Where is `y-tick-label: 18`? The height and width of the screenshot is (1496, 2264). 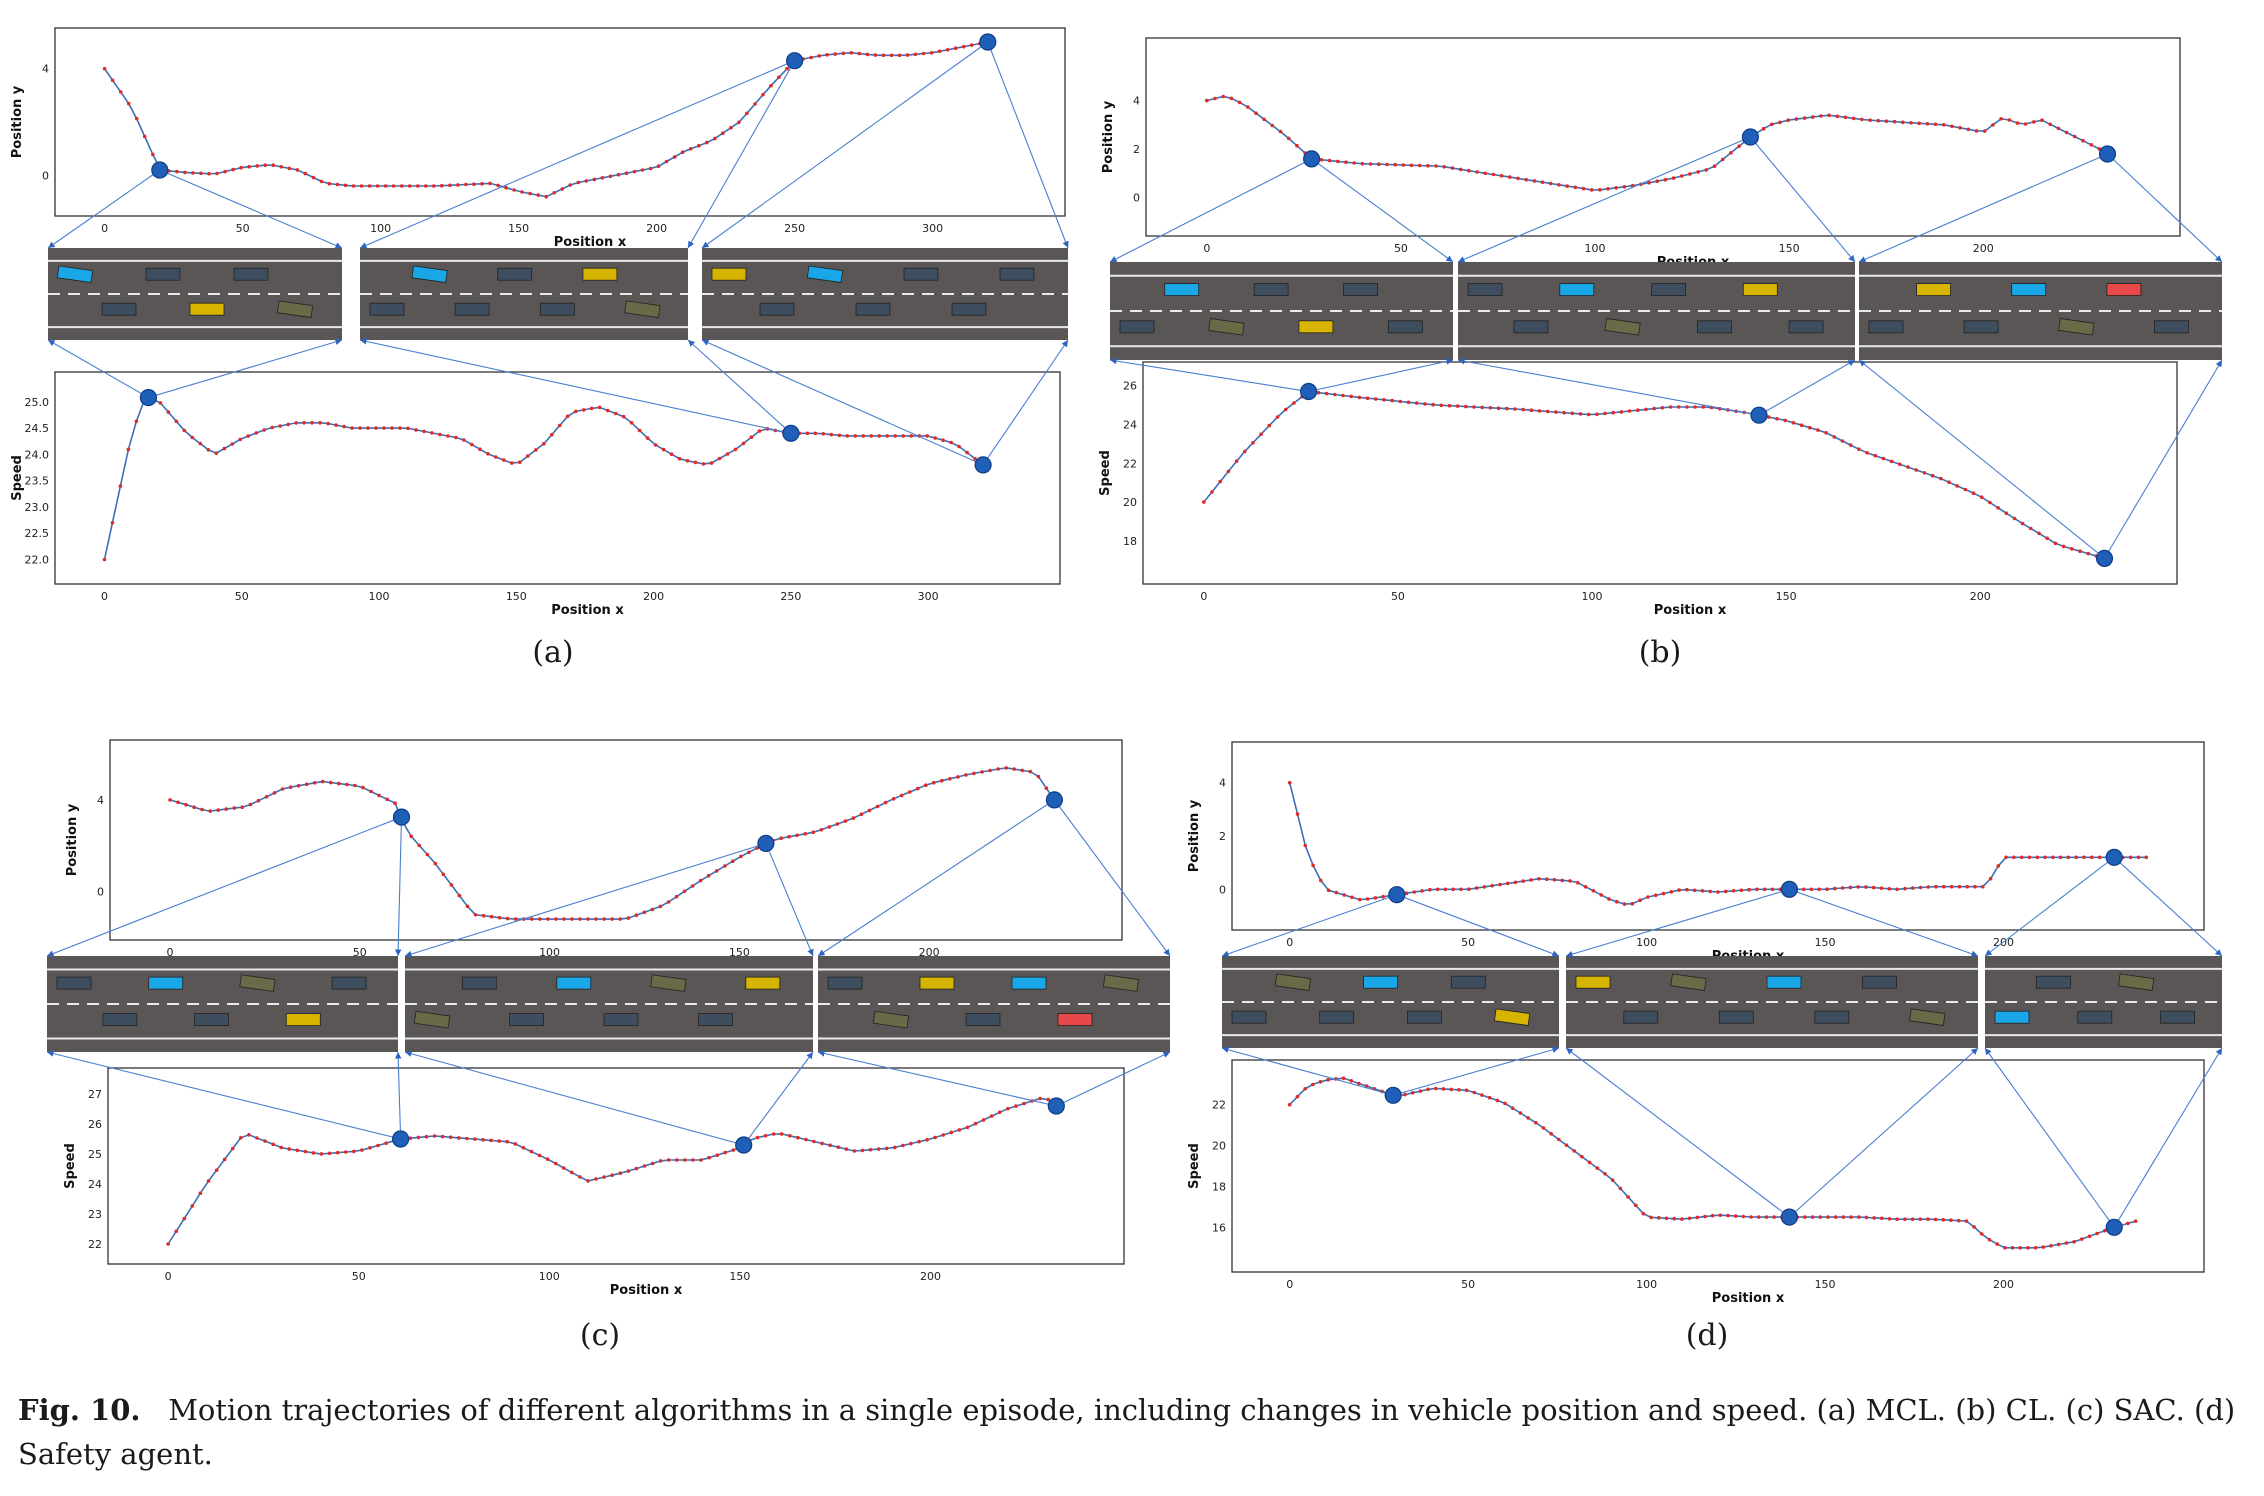 y-tick-label: 18 is located at coordinates (1219, 1186).